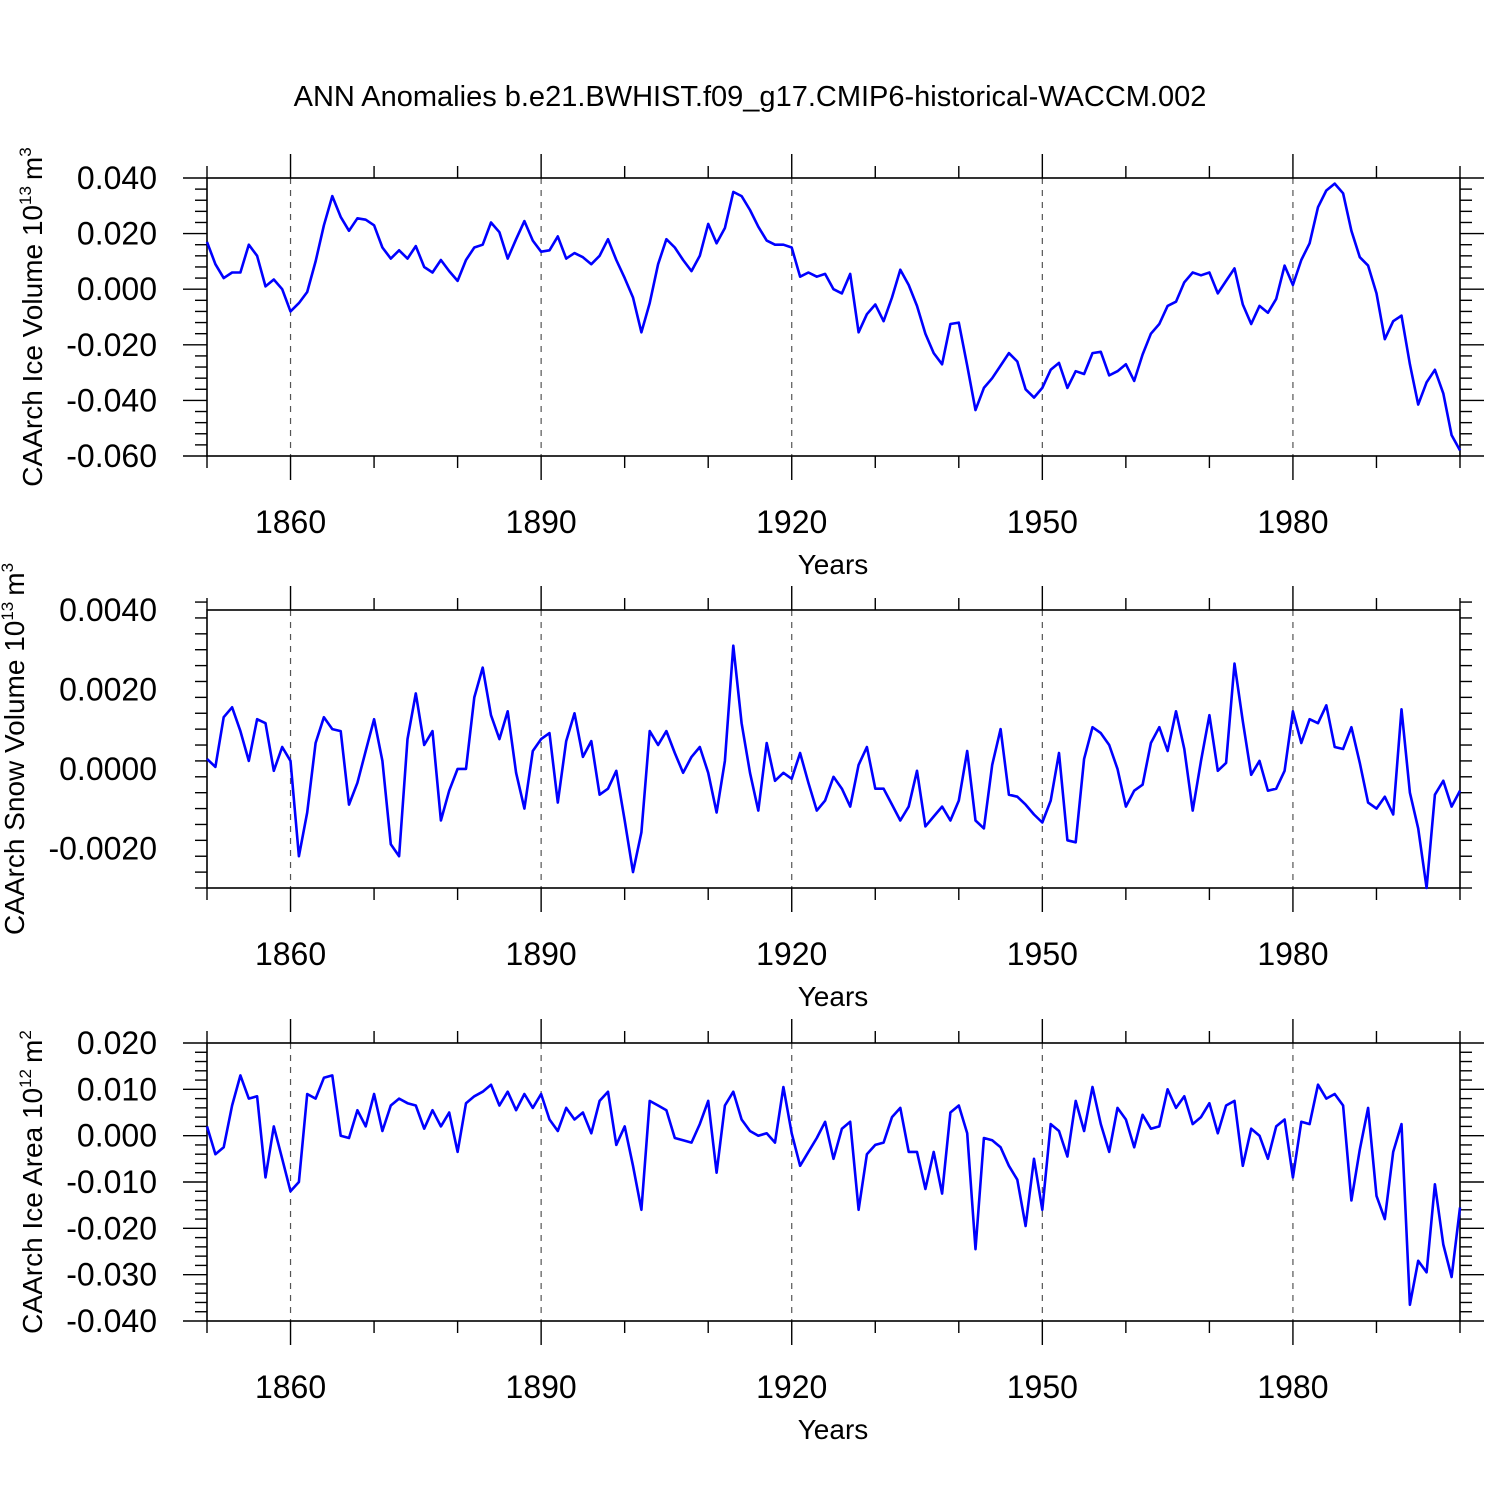 The image size is (1500, 1500). What do you see at coordinates (117, 1089) in the screenshot?
I see `y-tick-label: 0.010` at bounding box center [117, 1089].